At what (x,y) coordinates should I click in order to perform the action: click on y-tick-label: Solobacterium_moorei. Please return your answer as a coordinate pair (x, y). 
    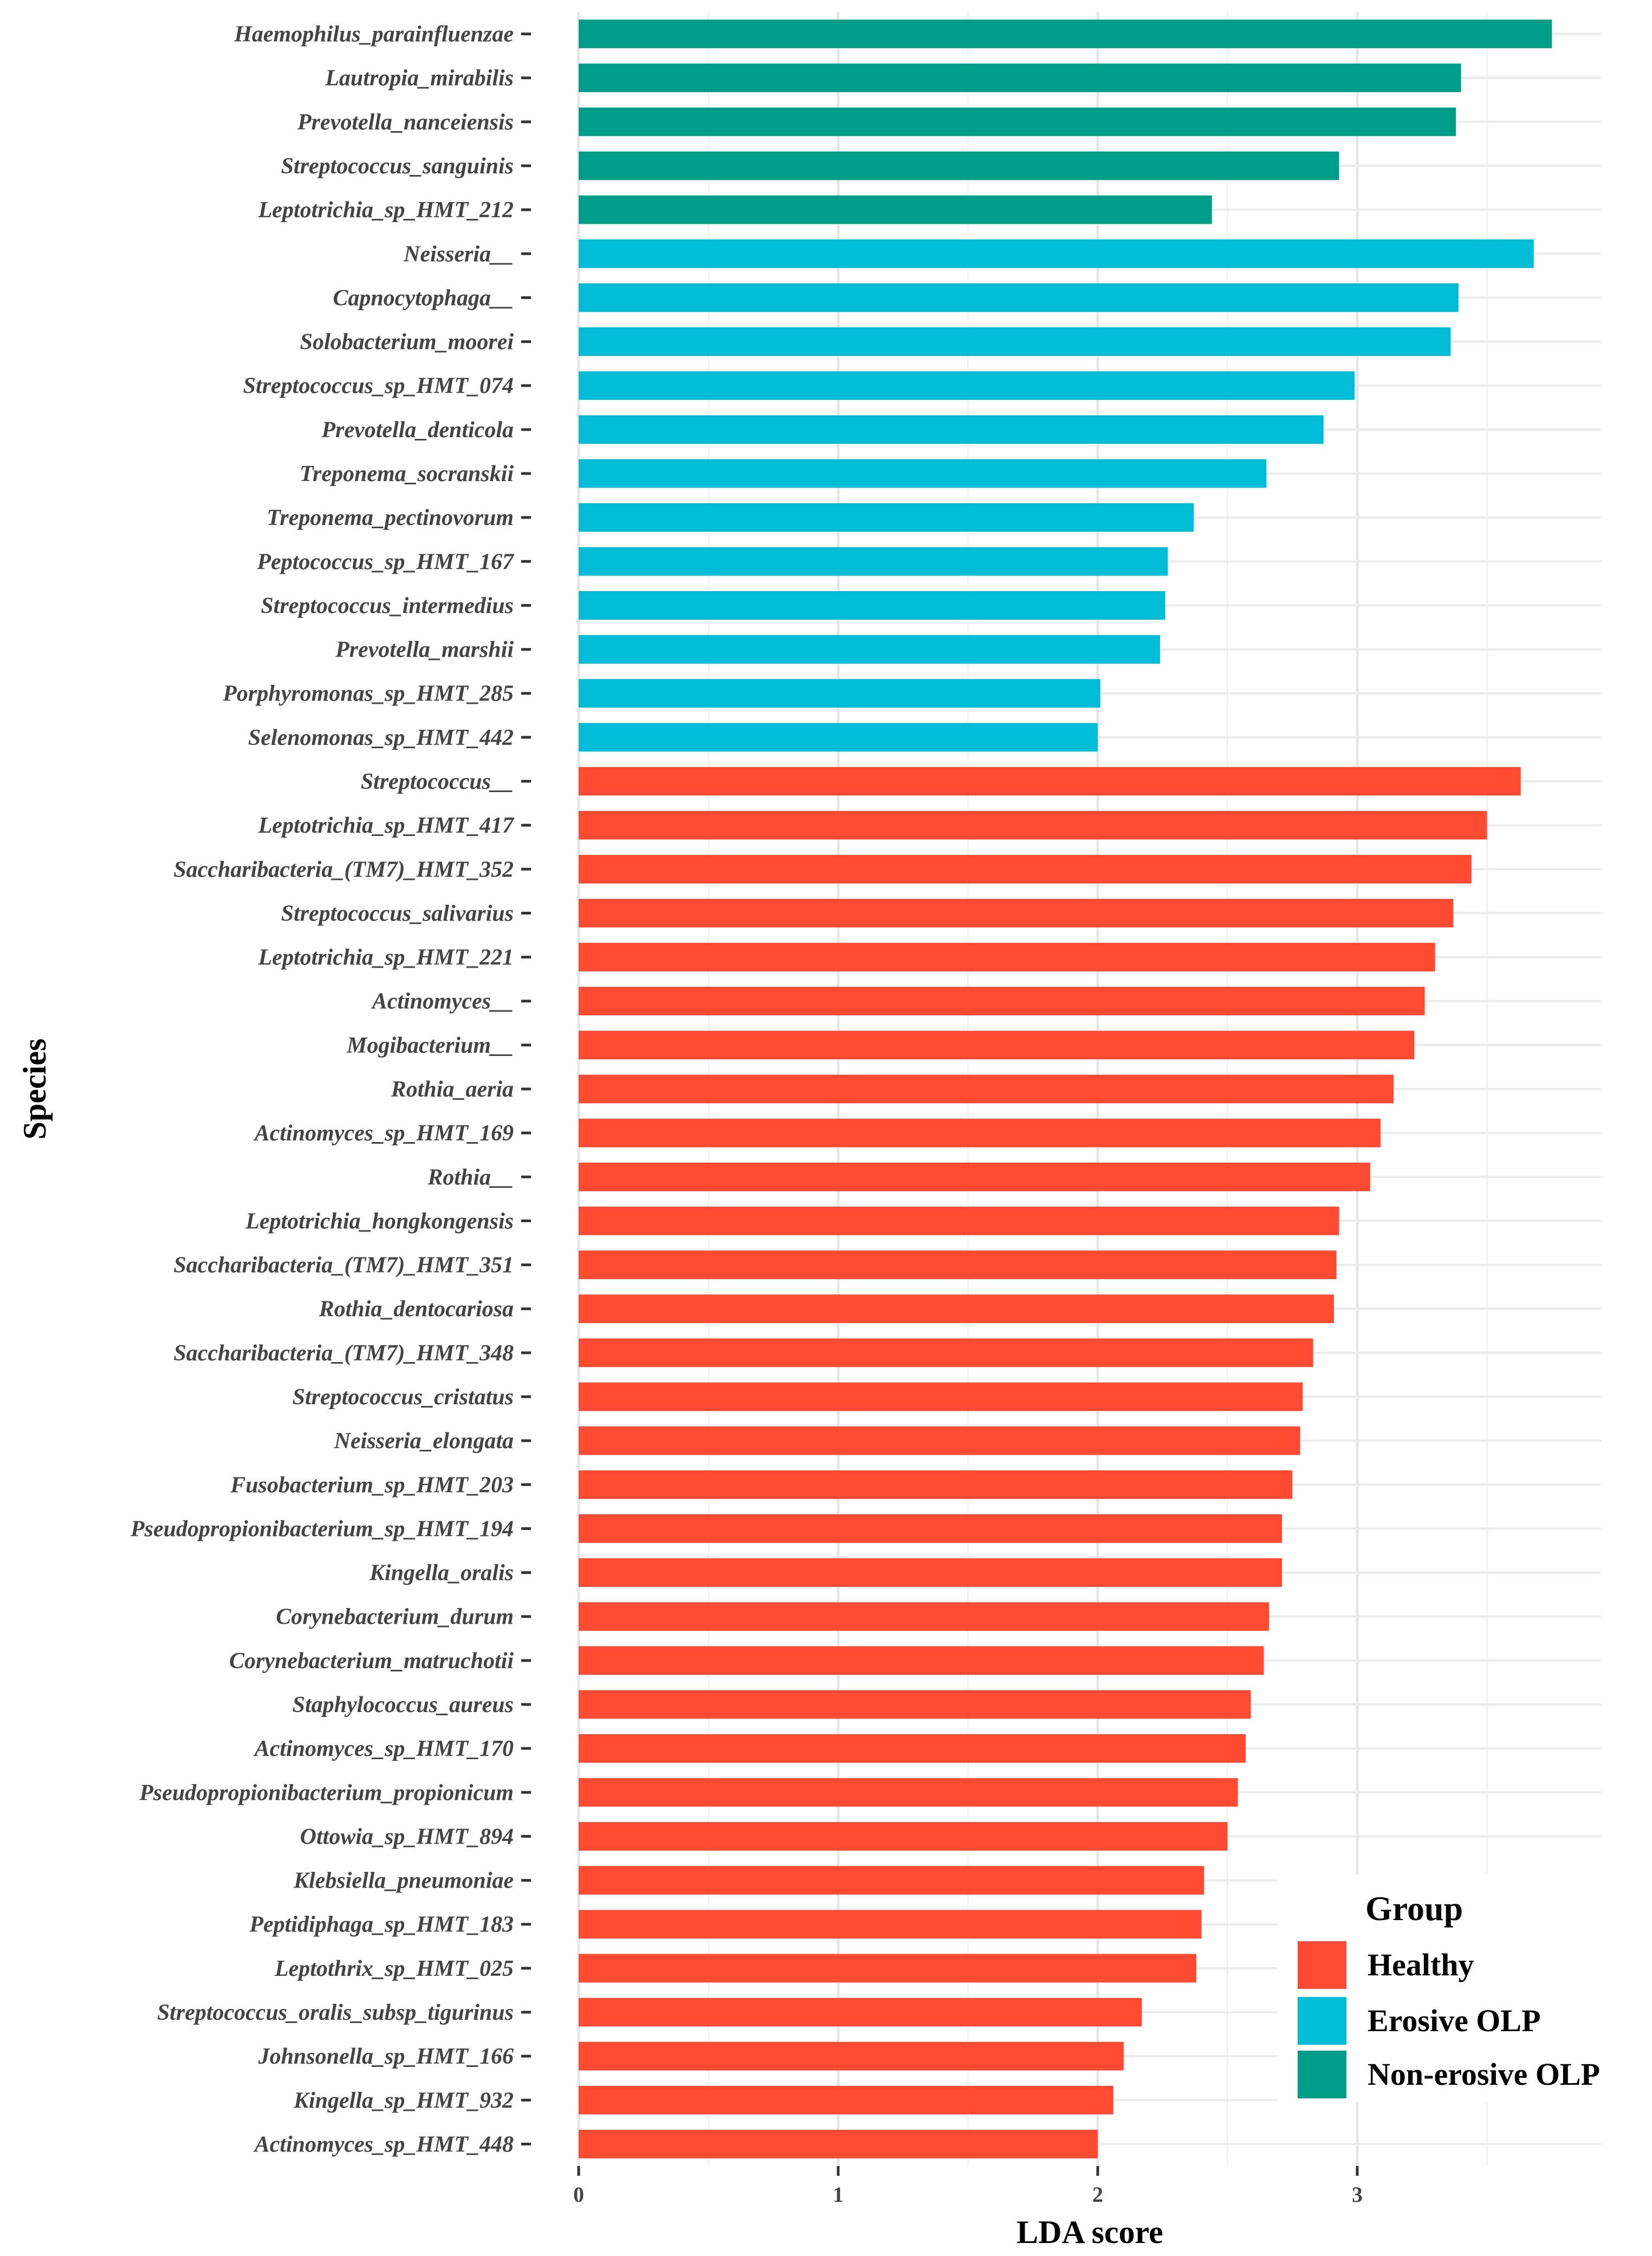
    Looking at the image, I should click on (407, 342).